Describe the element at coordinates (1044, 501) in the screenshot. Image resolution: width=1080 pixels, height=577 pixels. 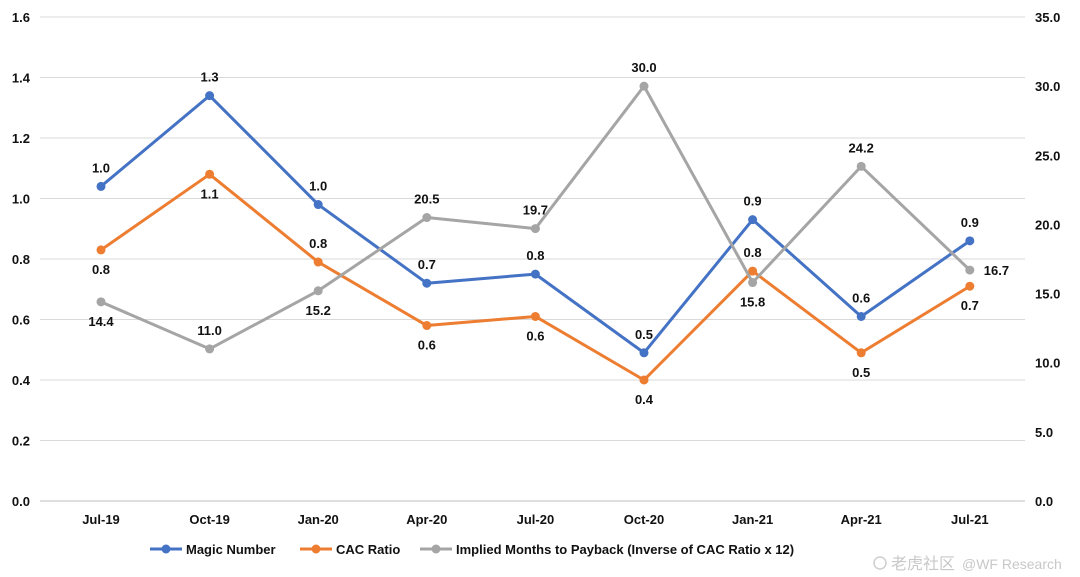
I see `right-tick-label: 0.0` at that location.